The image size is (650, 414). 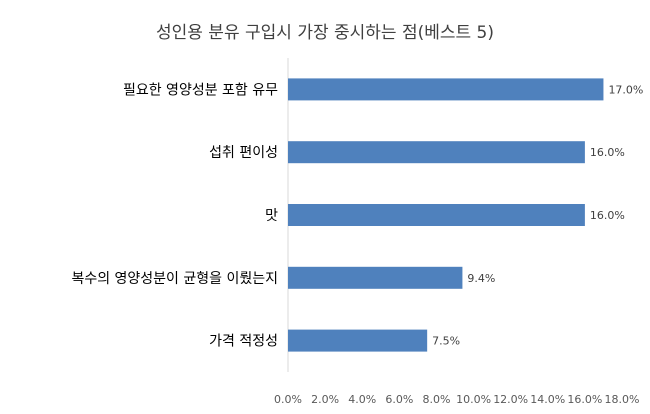 I want to click on x-tick-label-3: 6.0%, so click(x=399, y=399).